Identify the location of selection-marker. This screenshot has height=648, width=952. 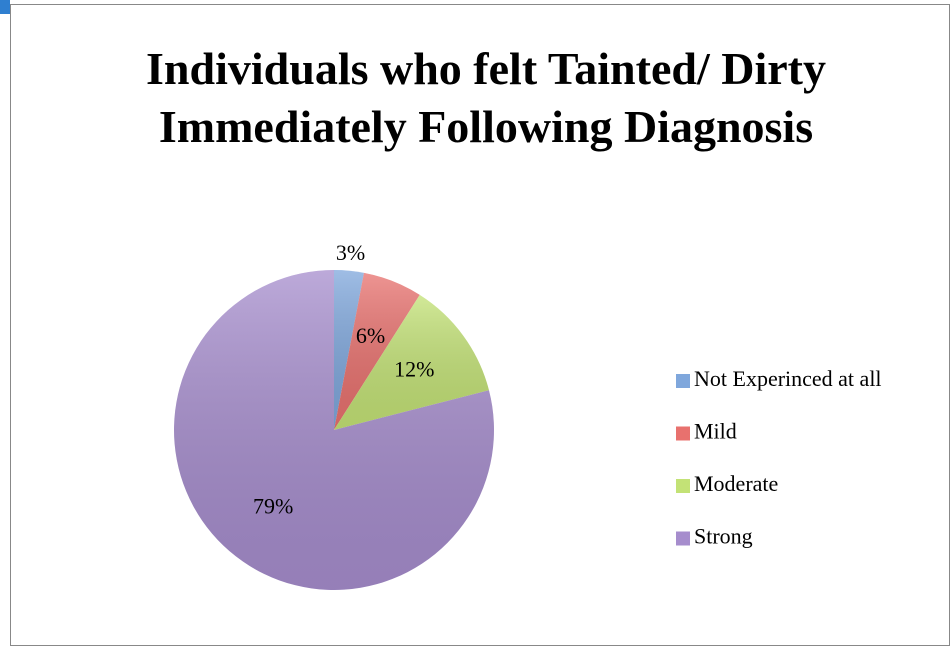
(5, 7).